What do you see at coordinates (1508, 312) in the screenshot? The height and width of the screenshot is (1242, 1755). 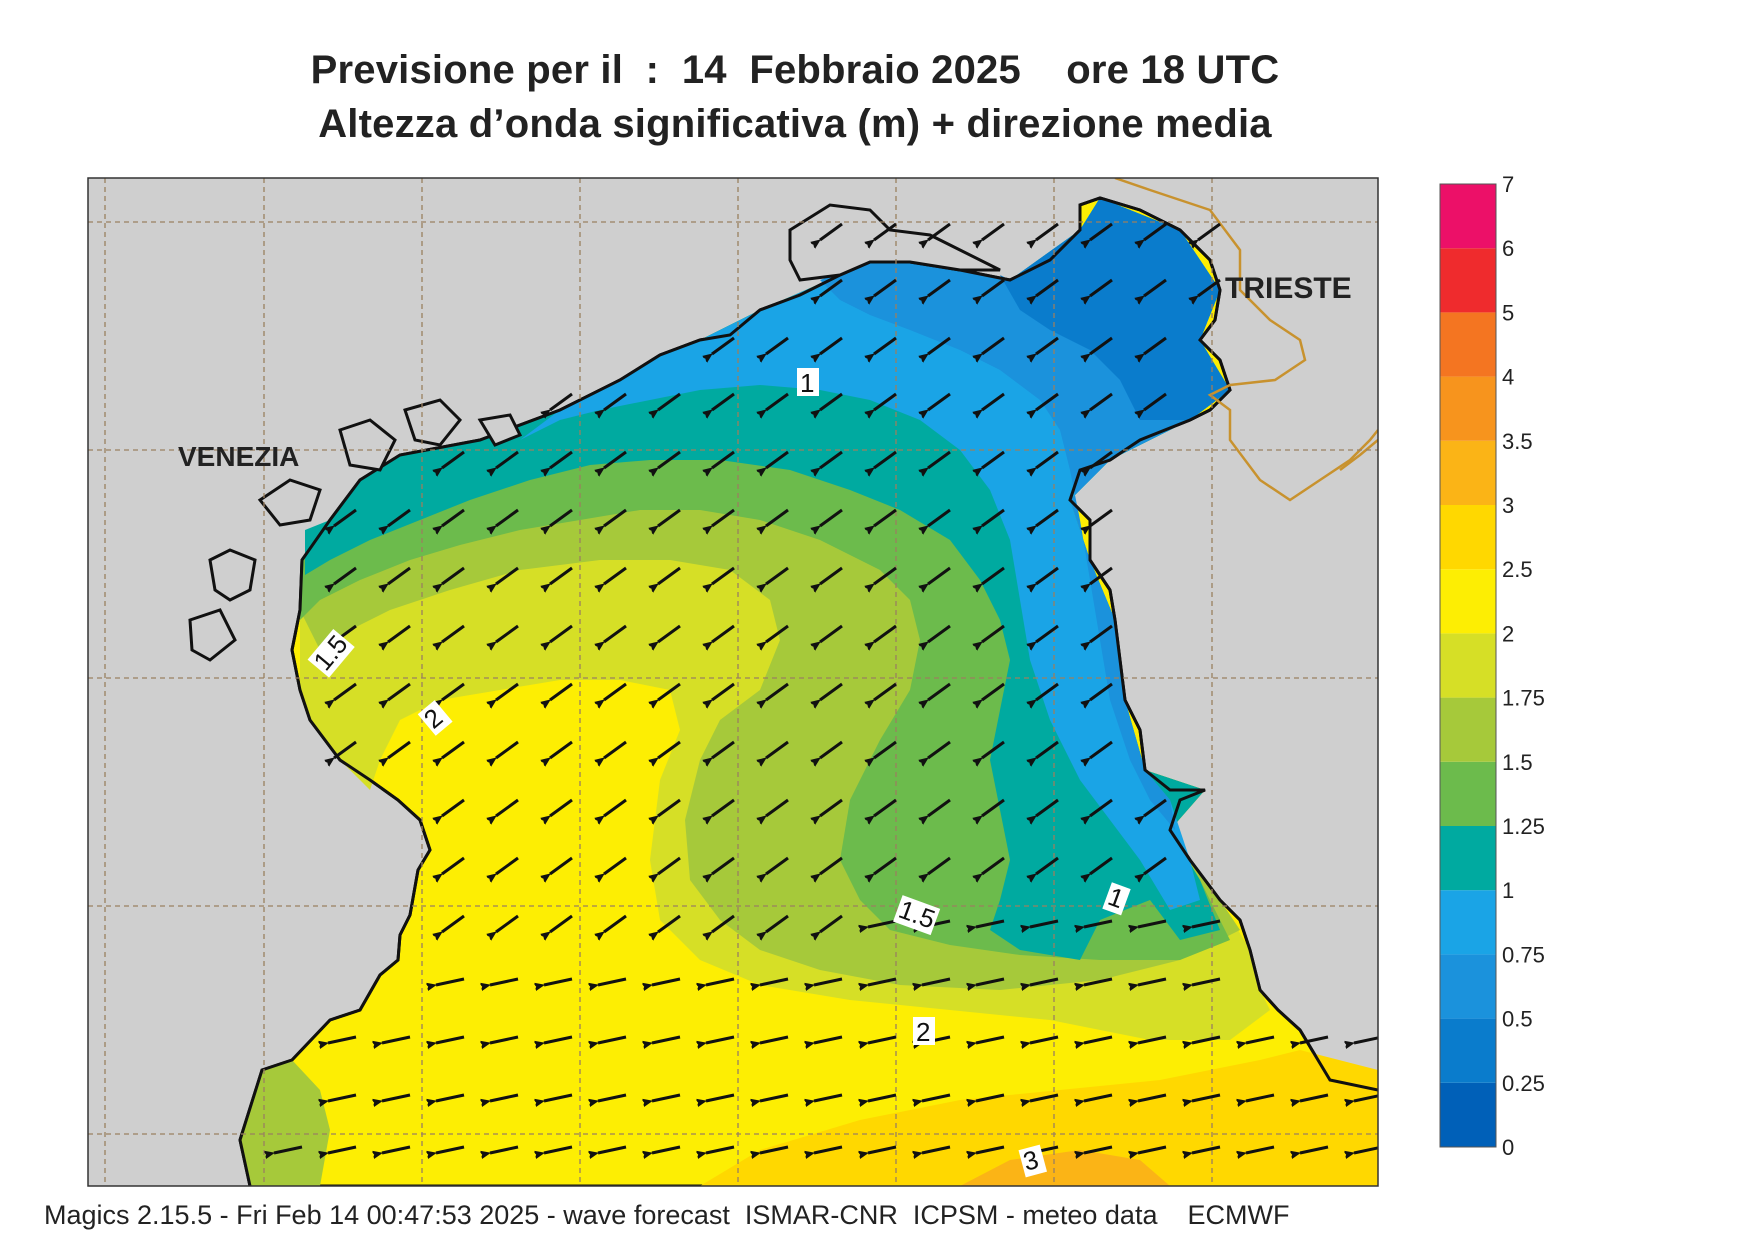 I see `colorbar-tick-label: 5` at bounding box center [1508, 312].